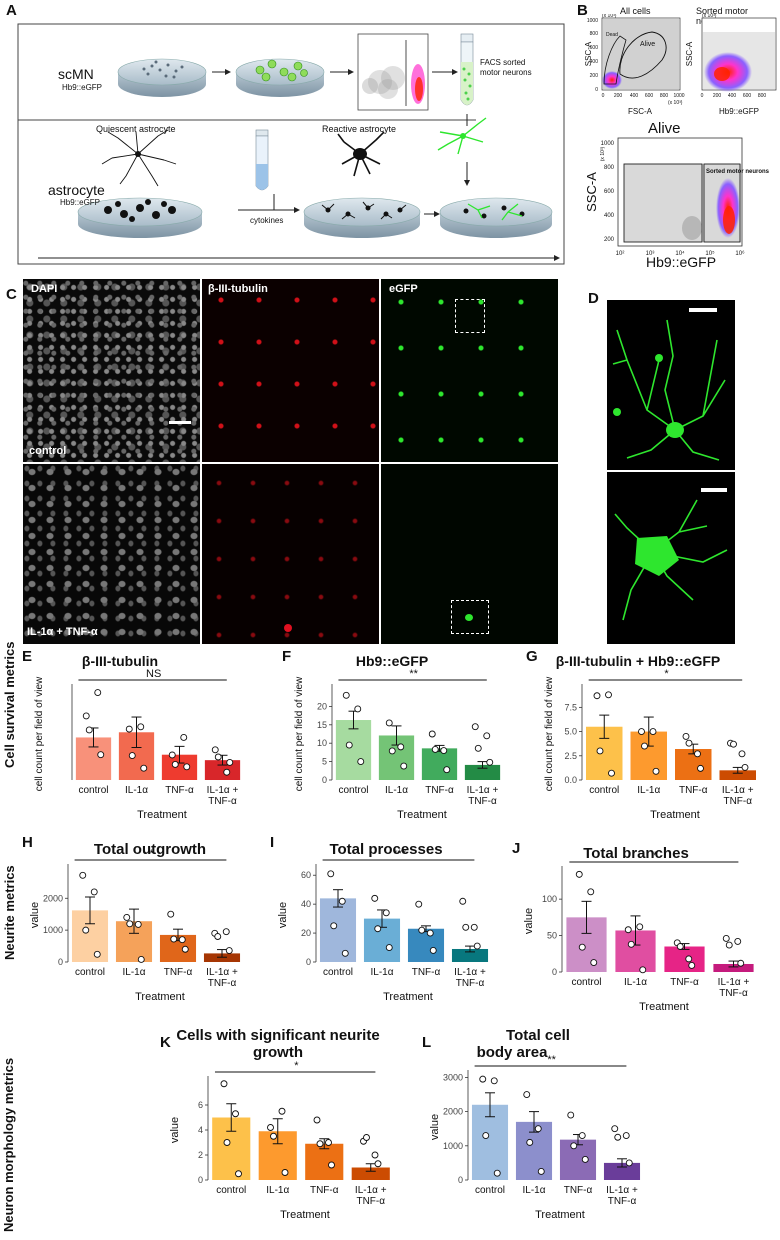 Image resolution: width=780 pixels, height=1240 pixels. Describe the element at coordinates (35, 915) in the screenshot. I see `ylabel-h: value` at that location.